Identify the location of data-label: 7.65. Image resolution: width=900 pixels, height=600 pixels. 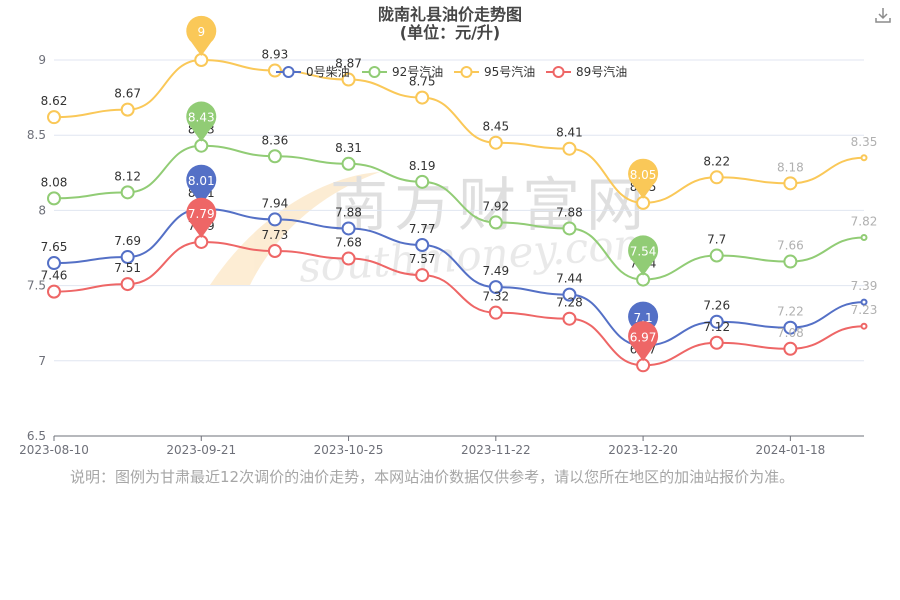
(54, 247).